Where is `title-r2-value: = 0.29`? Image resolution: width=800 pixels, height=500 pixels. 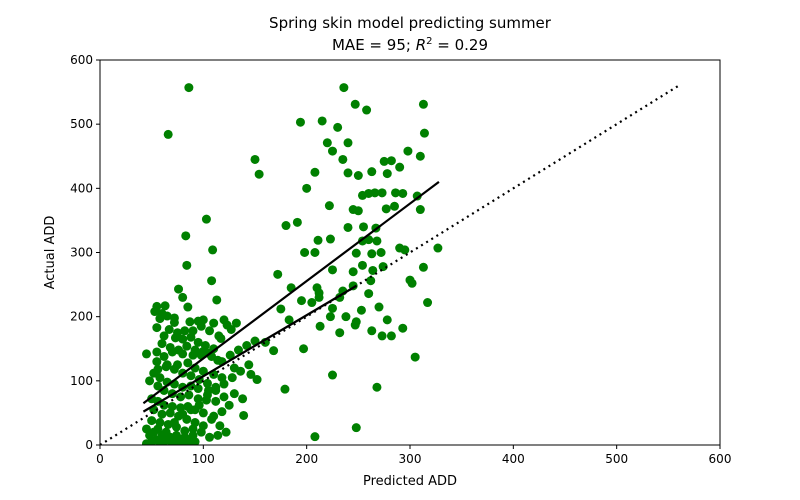 title-r2-value: = 0.29 is located at coordinates (461, 45).